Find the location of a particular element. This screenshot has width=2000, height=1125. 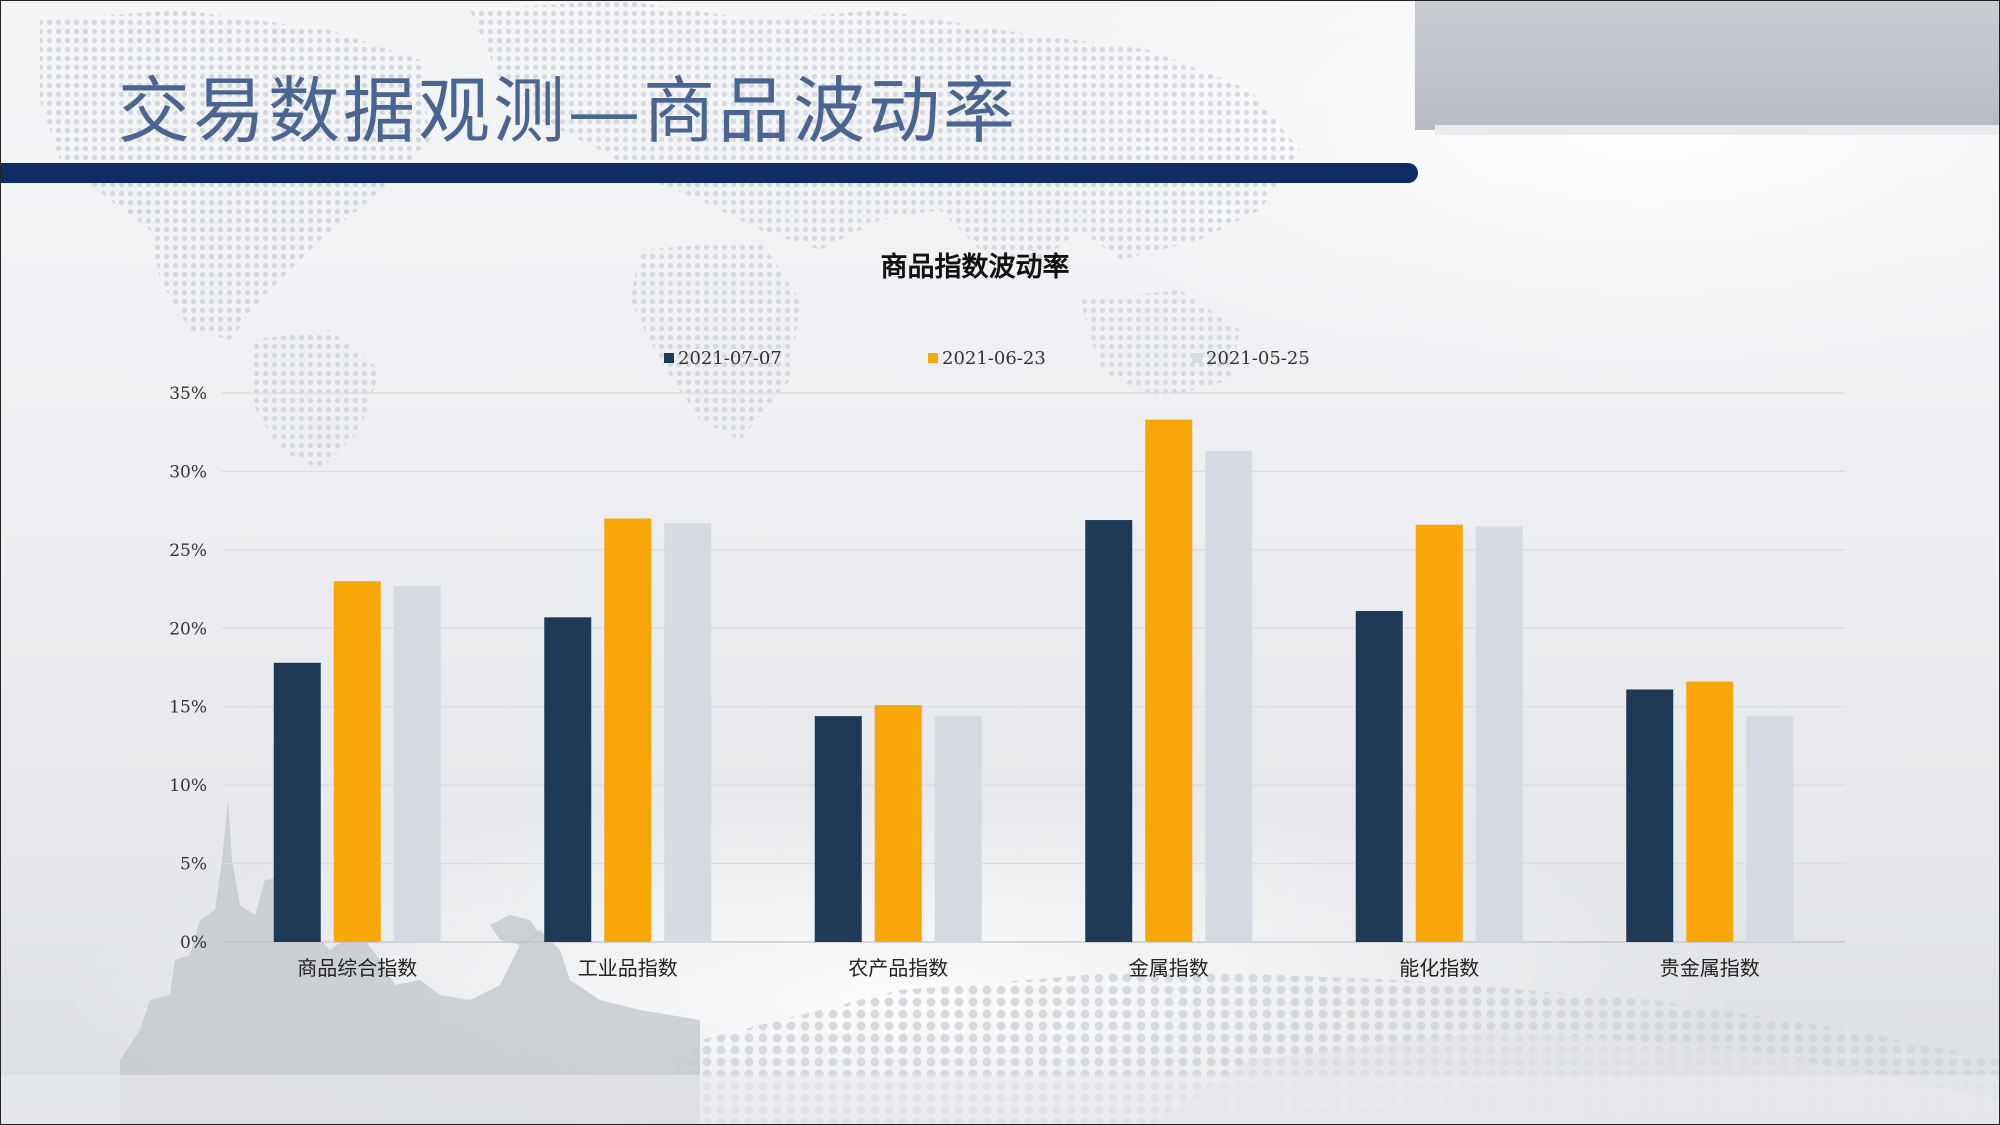

legend-label-series-2: 2021-06-23 is located at coordinates (994, 358).